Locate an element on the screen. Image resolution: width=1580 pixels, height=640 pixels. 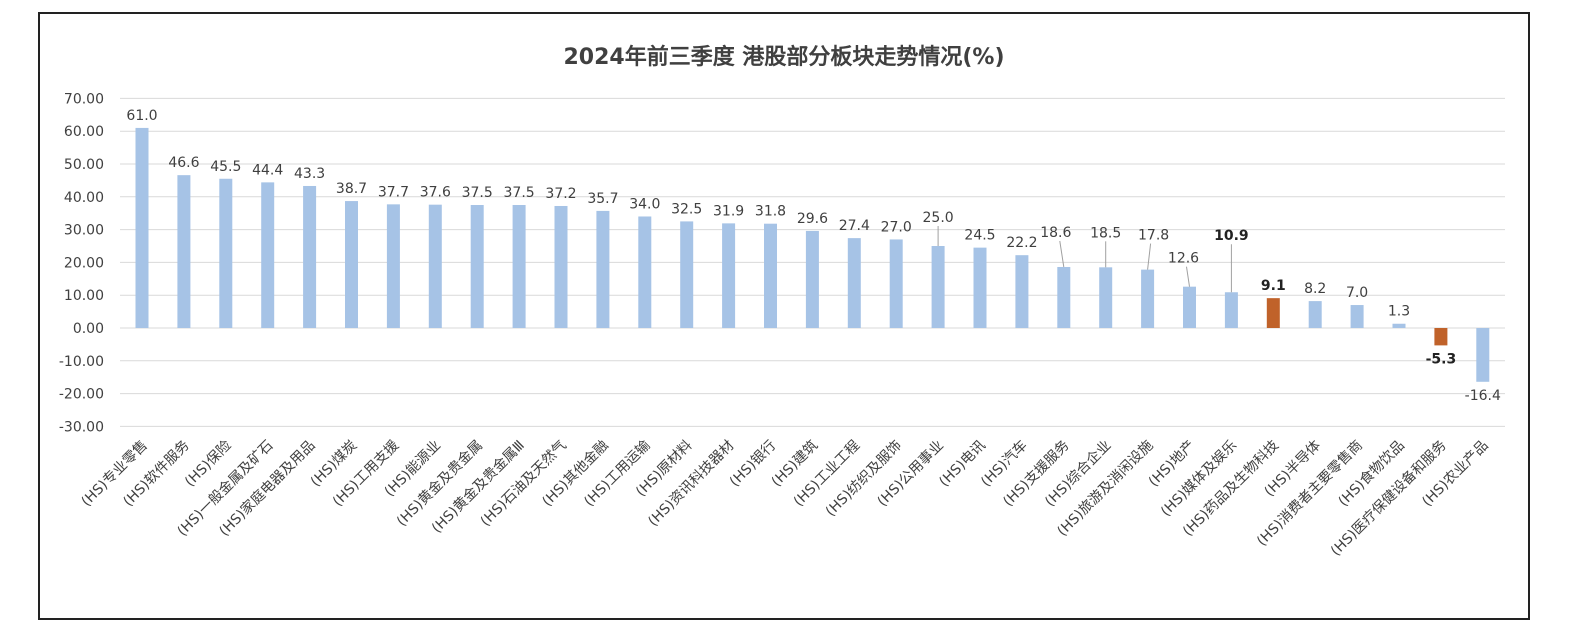
chart-title: 2024年前三季度 港股部分板块走势情况(%) is located at coordinates (783, 57).